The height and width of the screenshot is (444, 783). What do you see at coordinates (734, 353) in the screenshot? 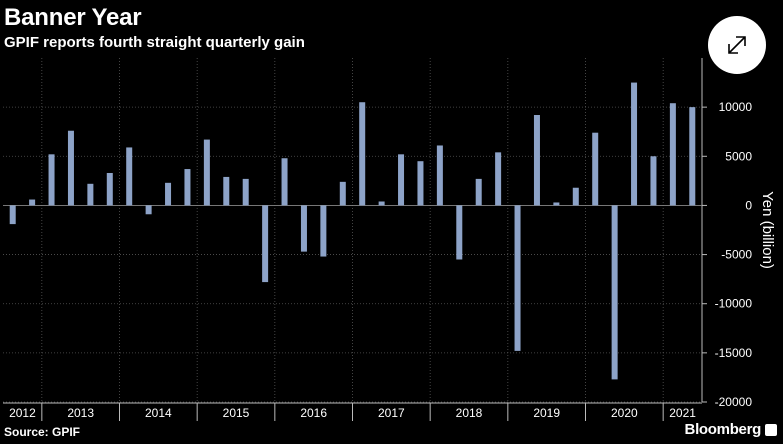
I see `y-tick-label: -15000` at bounding box center [734, 353].